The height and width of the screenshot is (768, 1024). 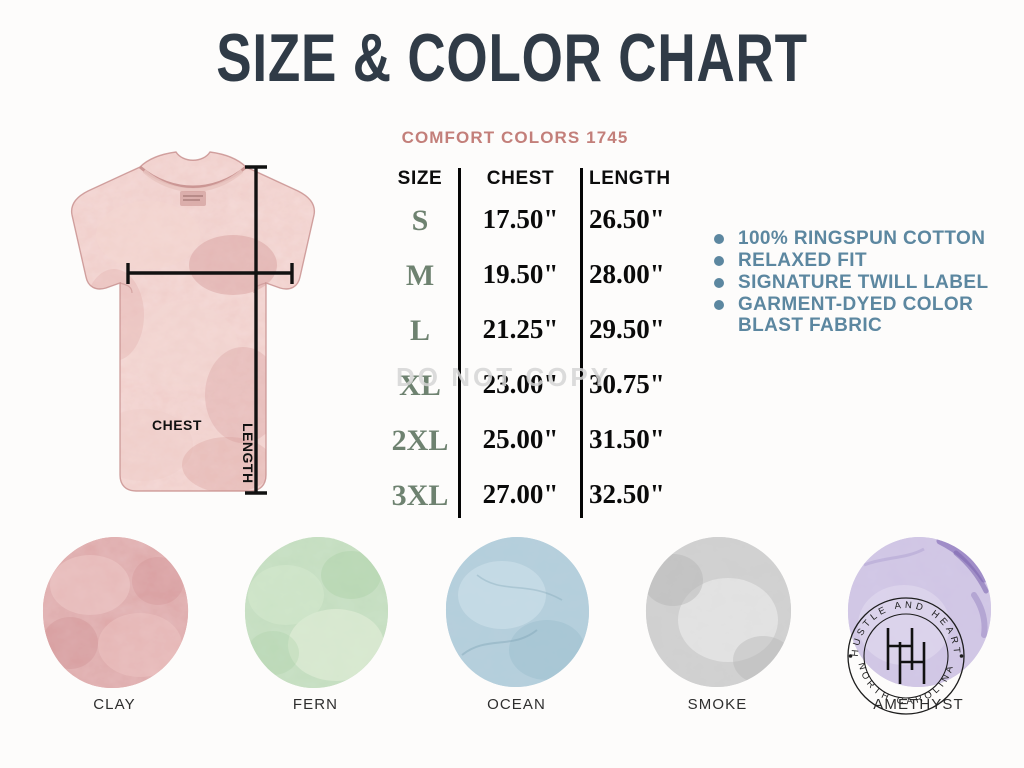 I want to click on swatch-fern: FERN, so click(x=315, y=624).